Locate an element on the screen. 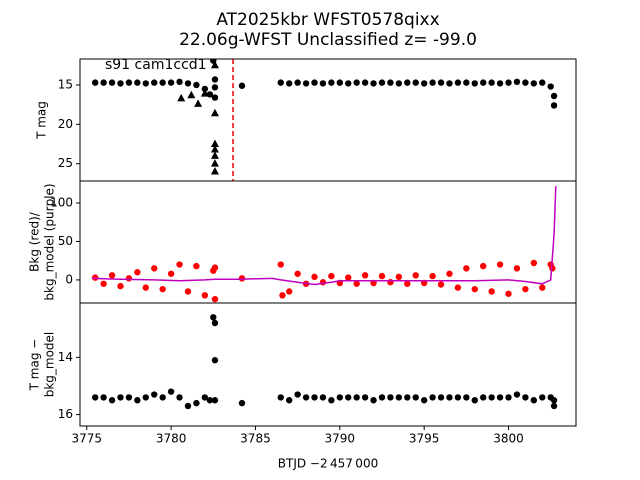 This screenshot has height=480, width=640. y-axis-label: bkg_model (purple) is located at coordinates (50, 241).